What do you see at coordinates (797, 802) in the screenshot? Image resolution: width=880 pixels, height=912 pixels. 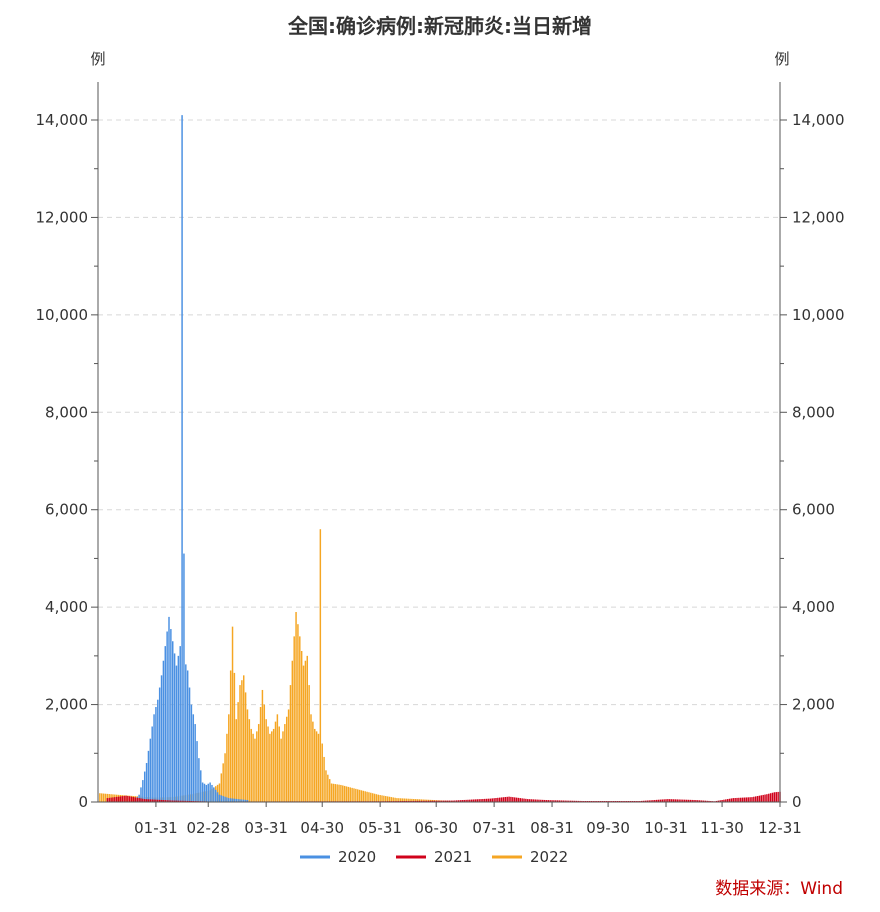 I see `y-tick-label-right: 0` at bounding box center [797, 802].